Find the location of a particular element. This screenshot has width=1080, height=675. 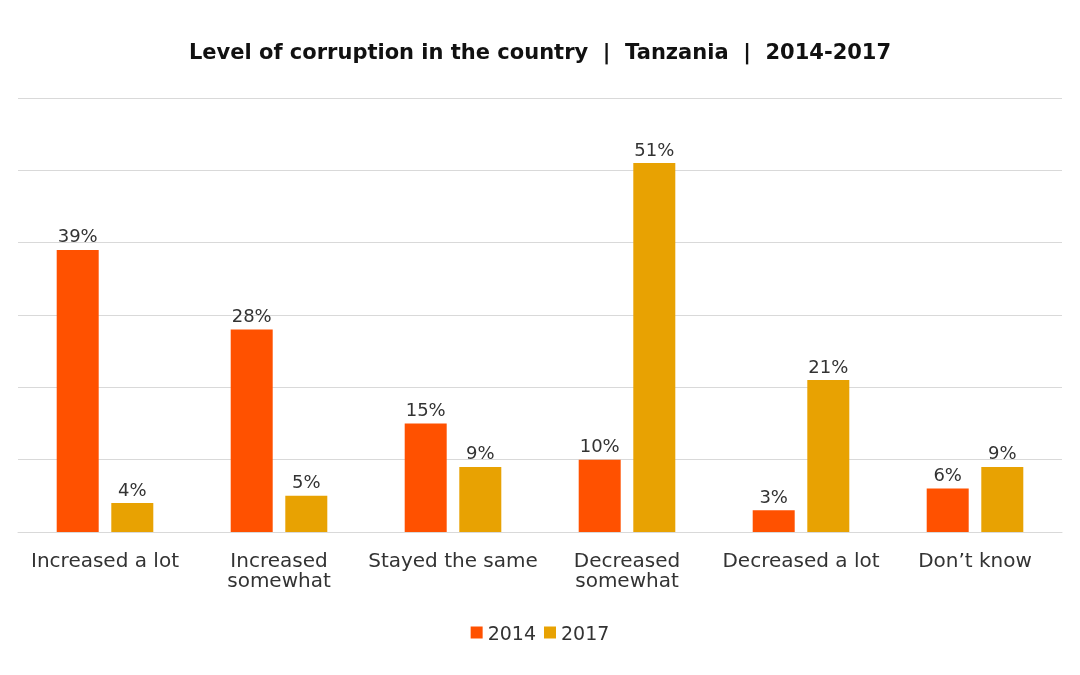

x-tick-label: Increased a lot is located at coordinates (105, 560).